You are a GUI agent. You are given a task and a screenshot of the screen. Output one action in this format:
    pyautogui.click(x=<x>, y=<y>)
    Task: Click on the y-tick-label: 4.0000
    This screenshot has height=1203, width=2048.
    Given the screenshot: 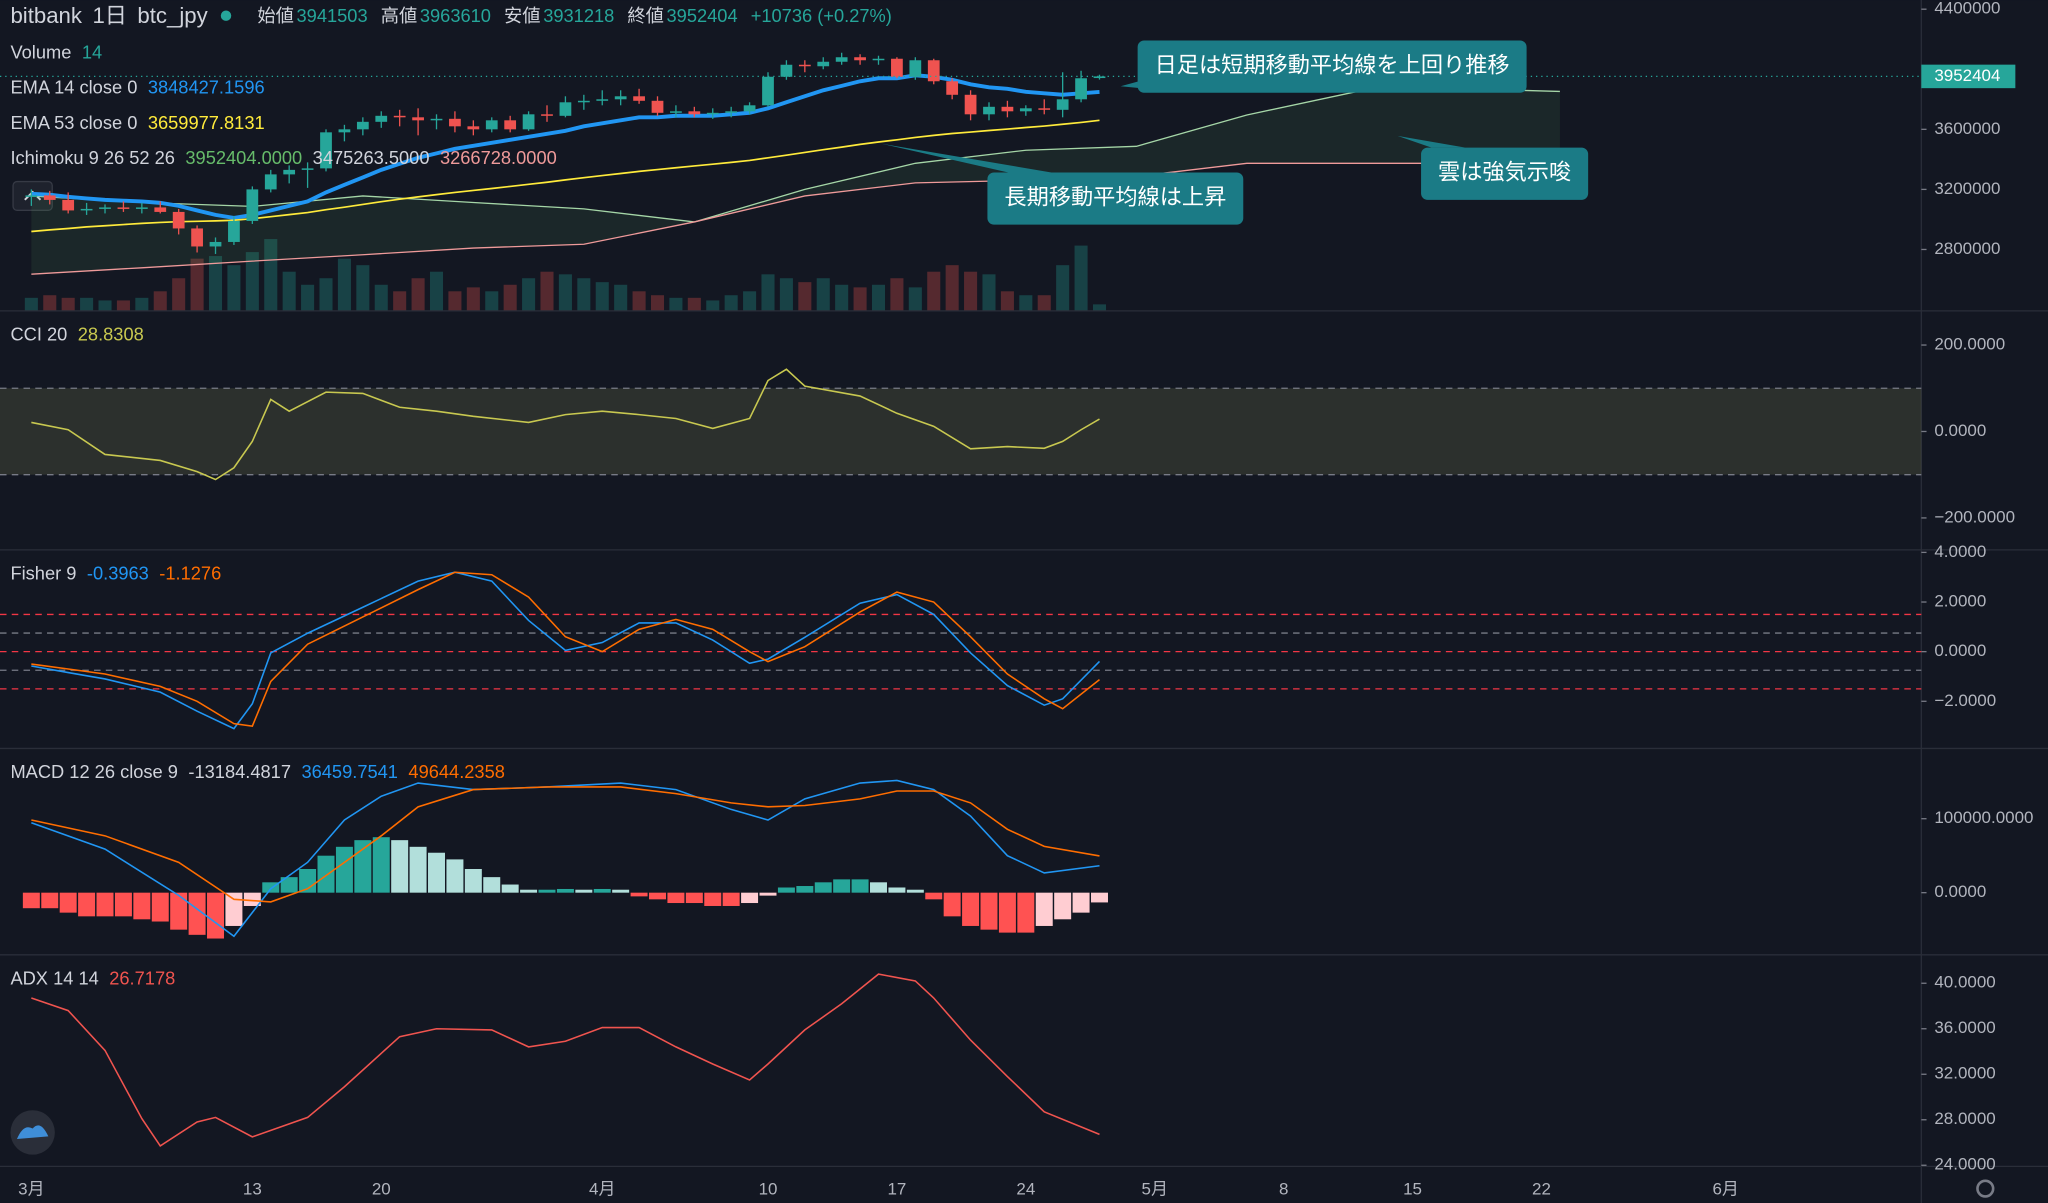 What is the action you would take?
    pyautogui.click(x=1960, y=551)
    